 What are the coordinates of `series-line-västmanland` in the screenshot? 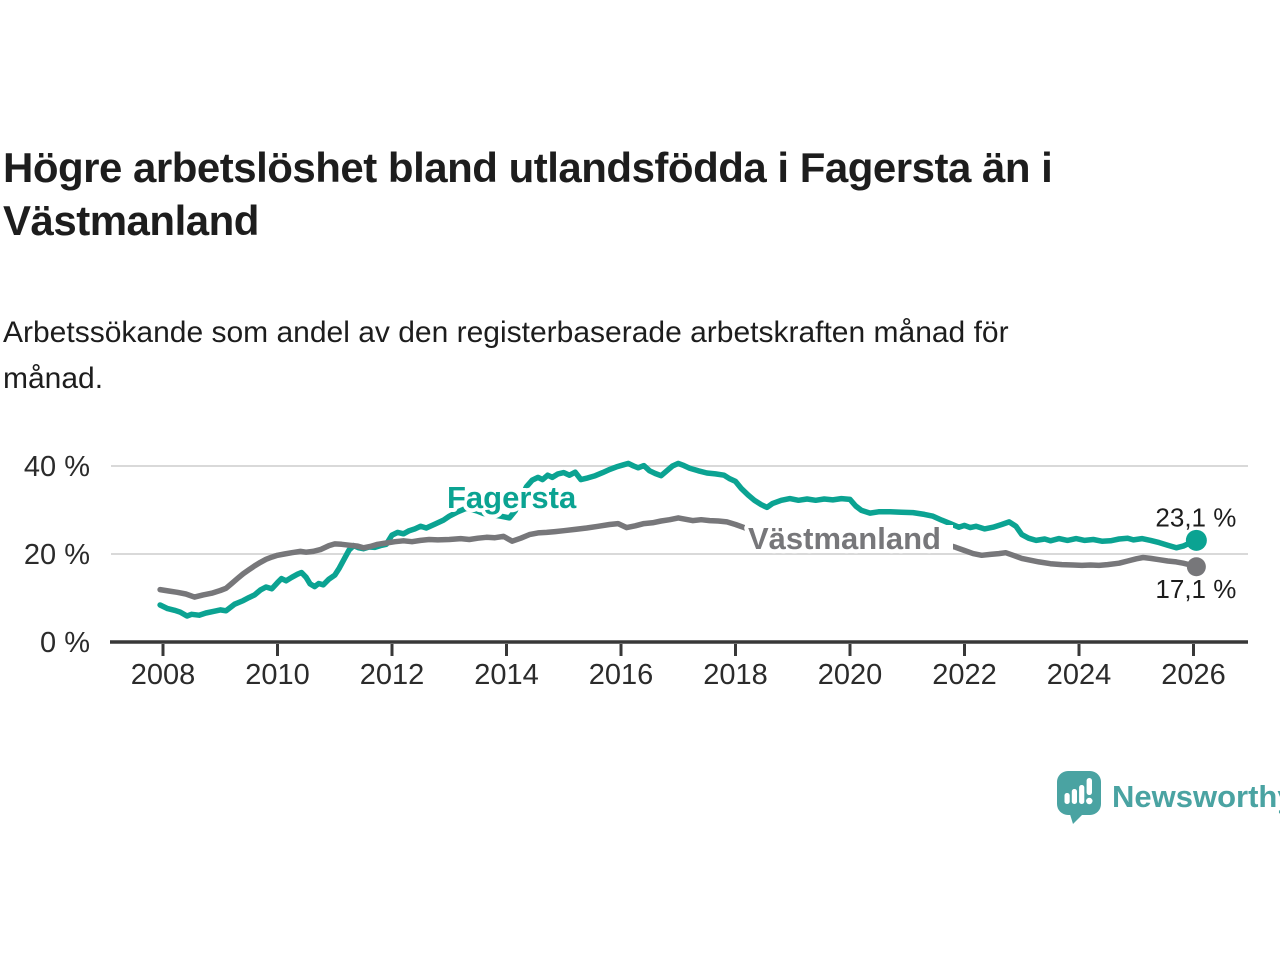 It's located at (678, 557).